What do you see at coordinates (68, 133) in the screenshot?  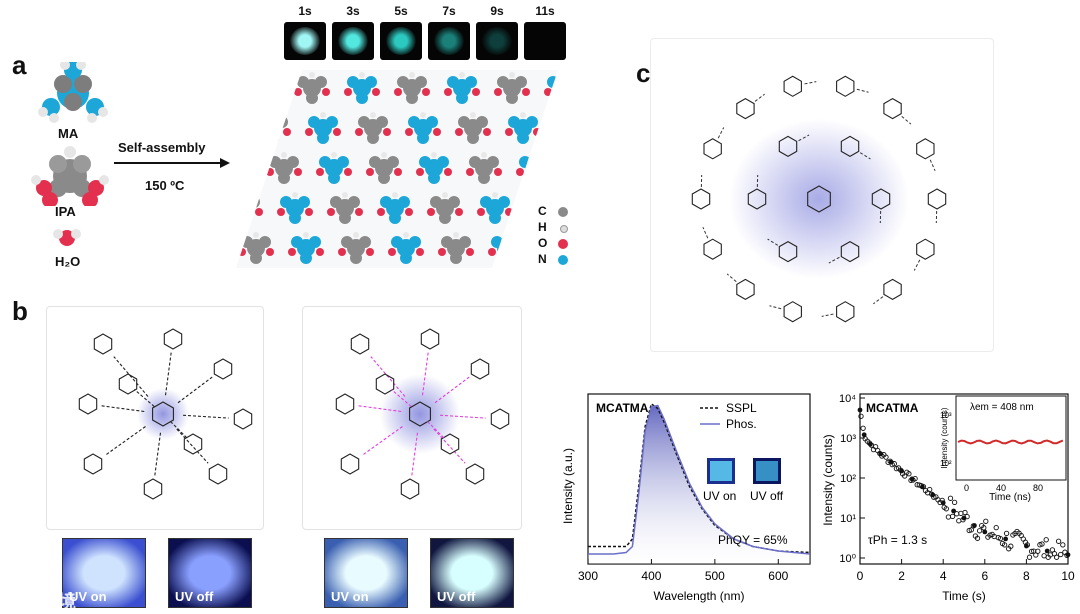 I see `ma-label: MA` at bounding box center [68, 133].